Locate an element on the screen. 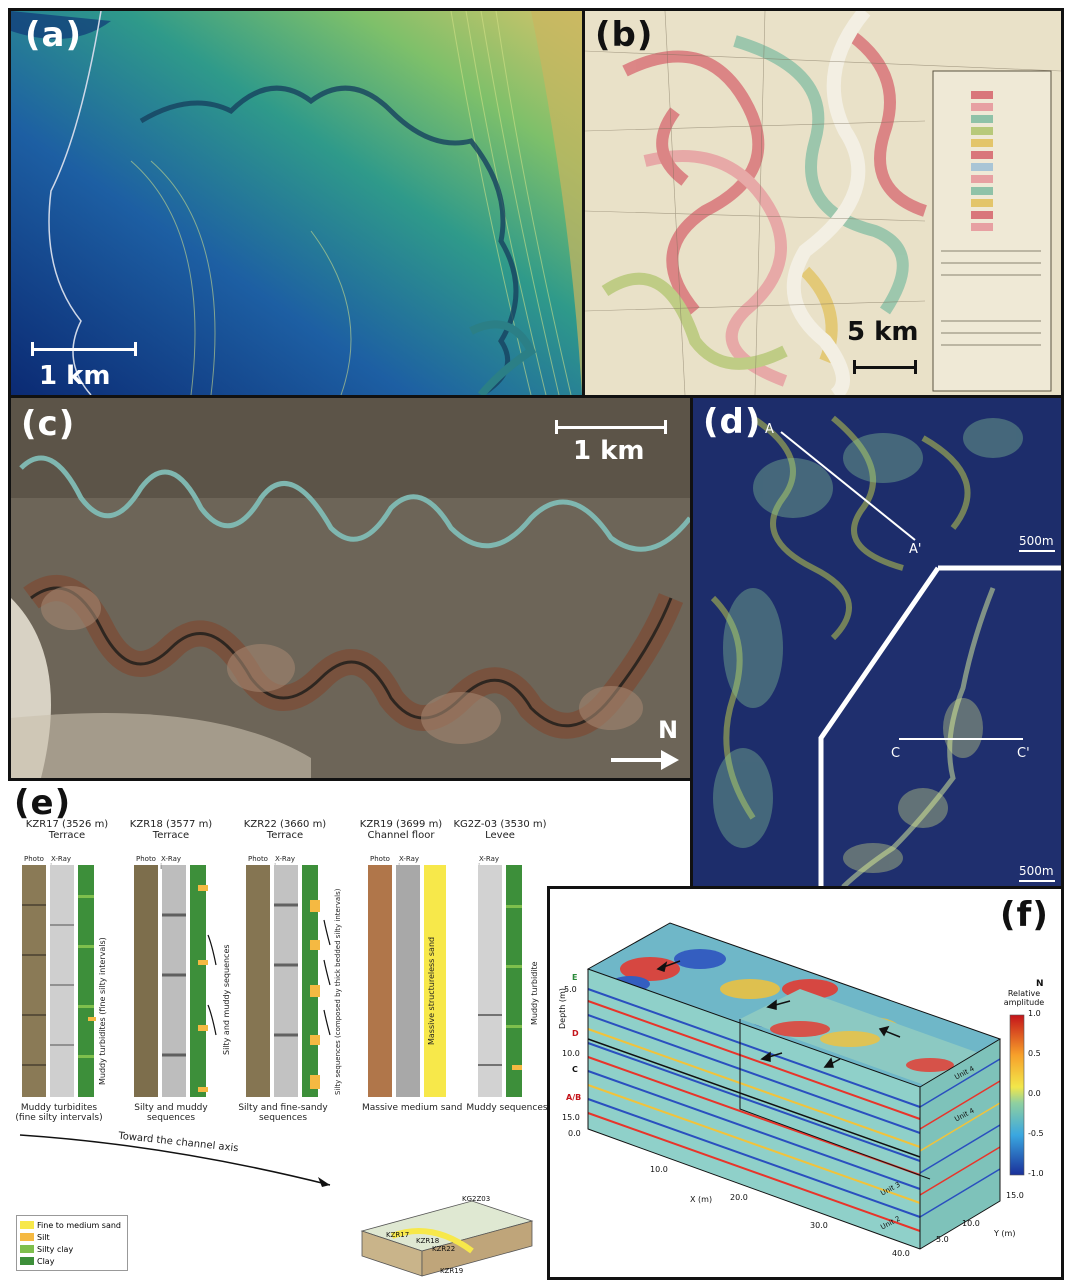 This screenshot has height=1284, width=1069. historical-map-image is located at coordinates (823, 203).